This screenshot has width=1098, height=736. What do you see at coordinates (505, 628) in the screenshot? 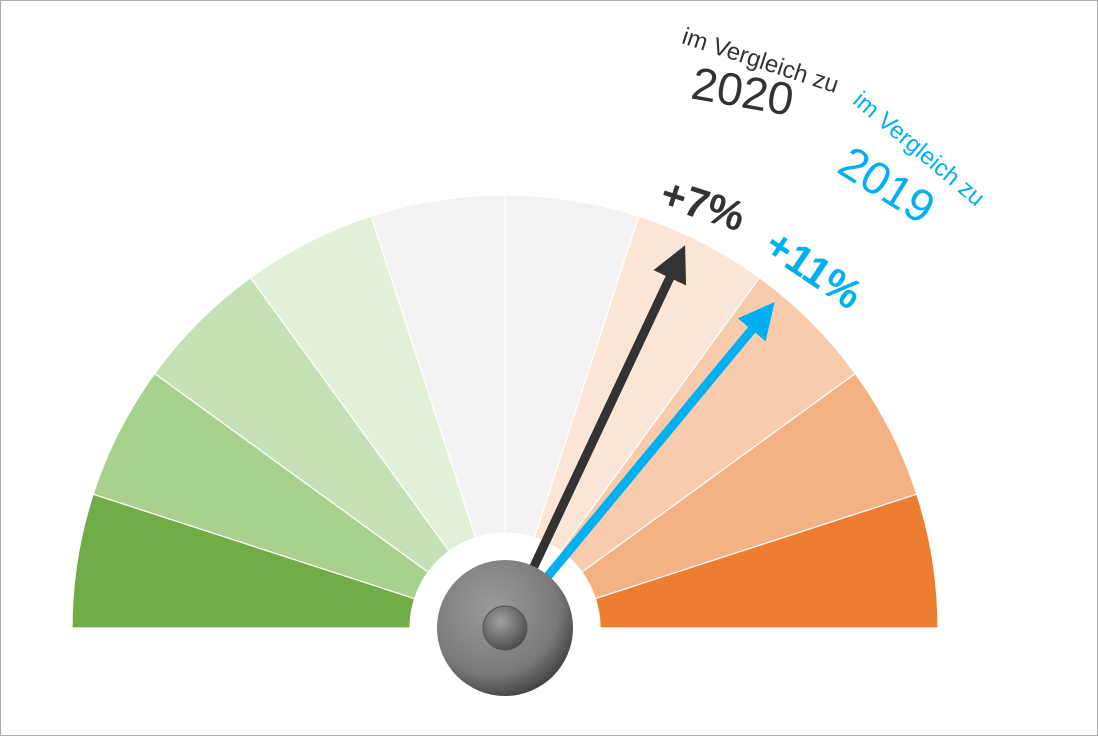
I see `hub-knob` at bounding box center [505, 628].